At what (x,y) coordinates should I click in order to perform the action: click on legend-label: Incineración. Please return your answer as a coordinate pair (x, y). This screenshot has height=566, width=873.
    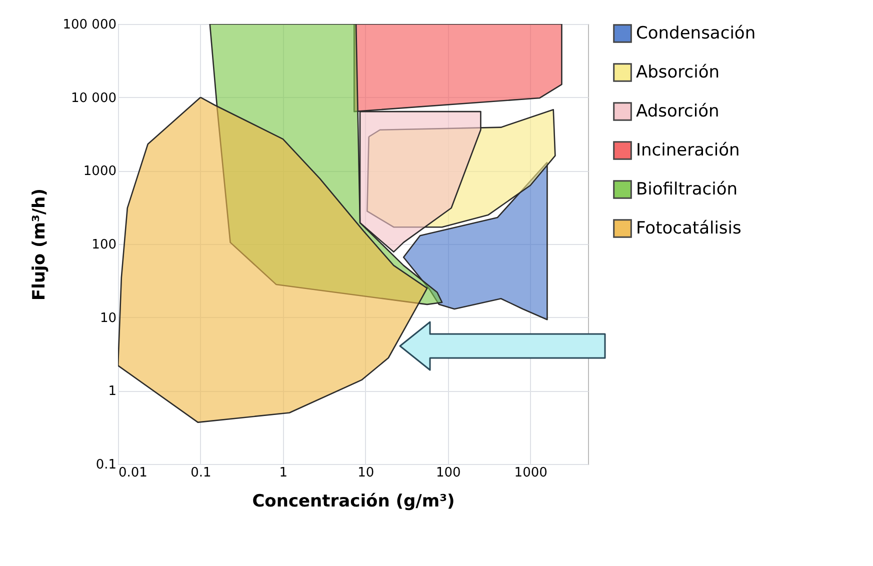
    Looking at the image, I should click on (688, 150).